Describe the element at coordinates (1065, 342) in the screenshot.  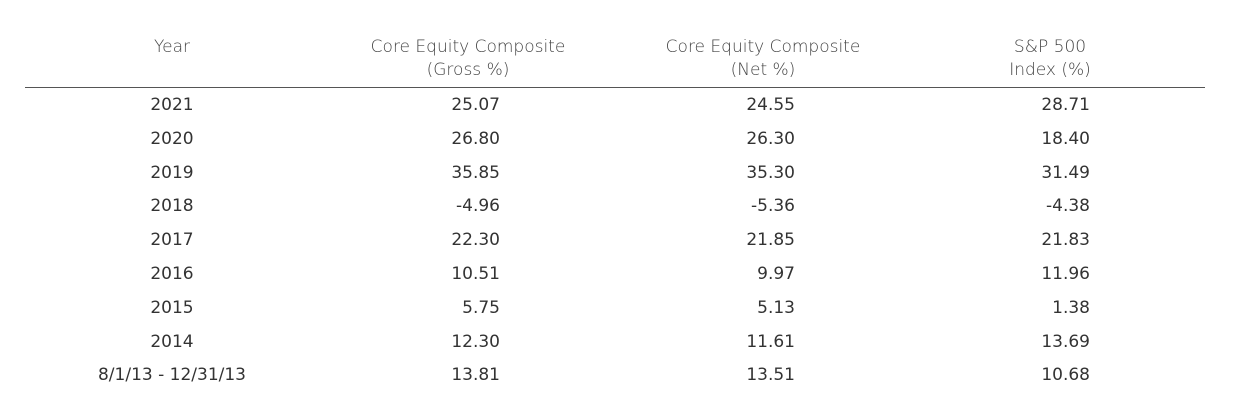
I see `cell-sp500: 13.69` at that location.